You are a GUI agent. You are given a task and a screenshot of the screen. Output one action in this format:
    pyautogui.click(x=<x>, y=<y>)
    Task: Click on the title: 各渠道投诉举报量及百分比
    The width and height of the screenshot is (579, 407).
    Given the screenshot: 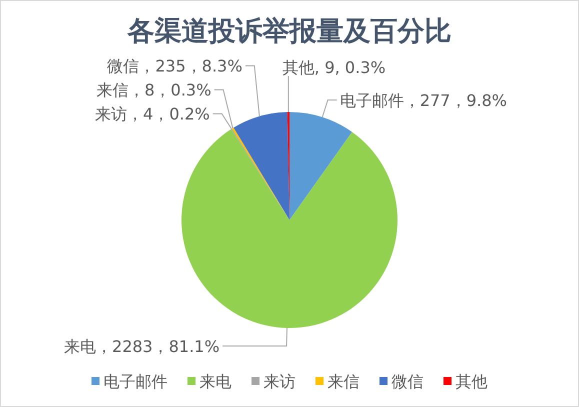 What is the action you would take?
    pyautogui.click(x=290, y=31)
    